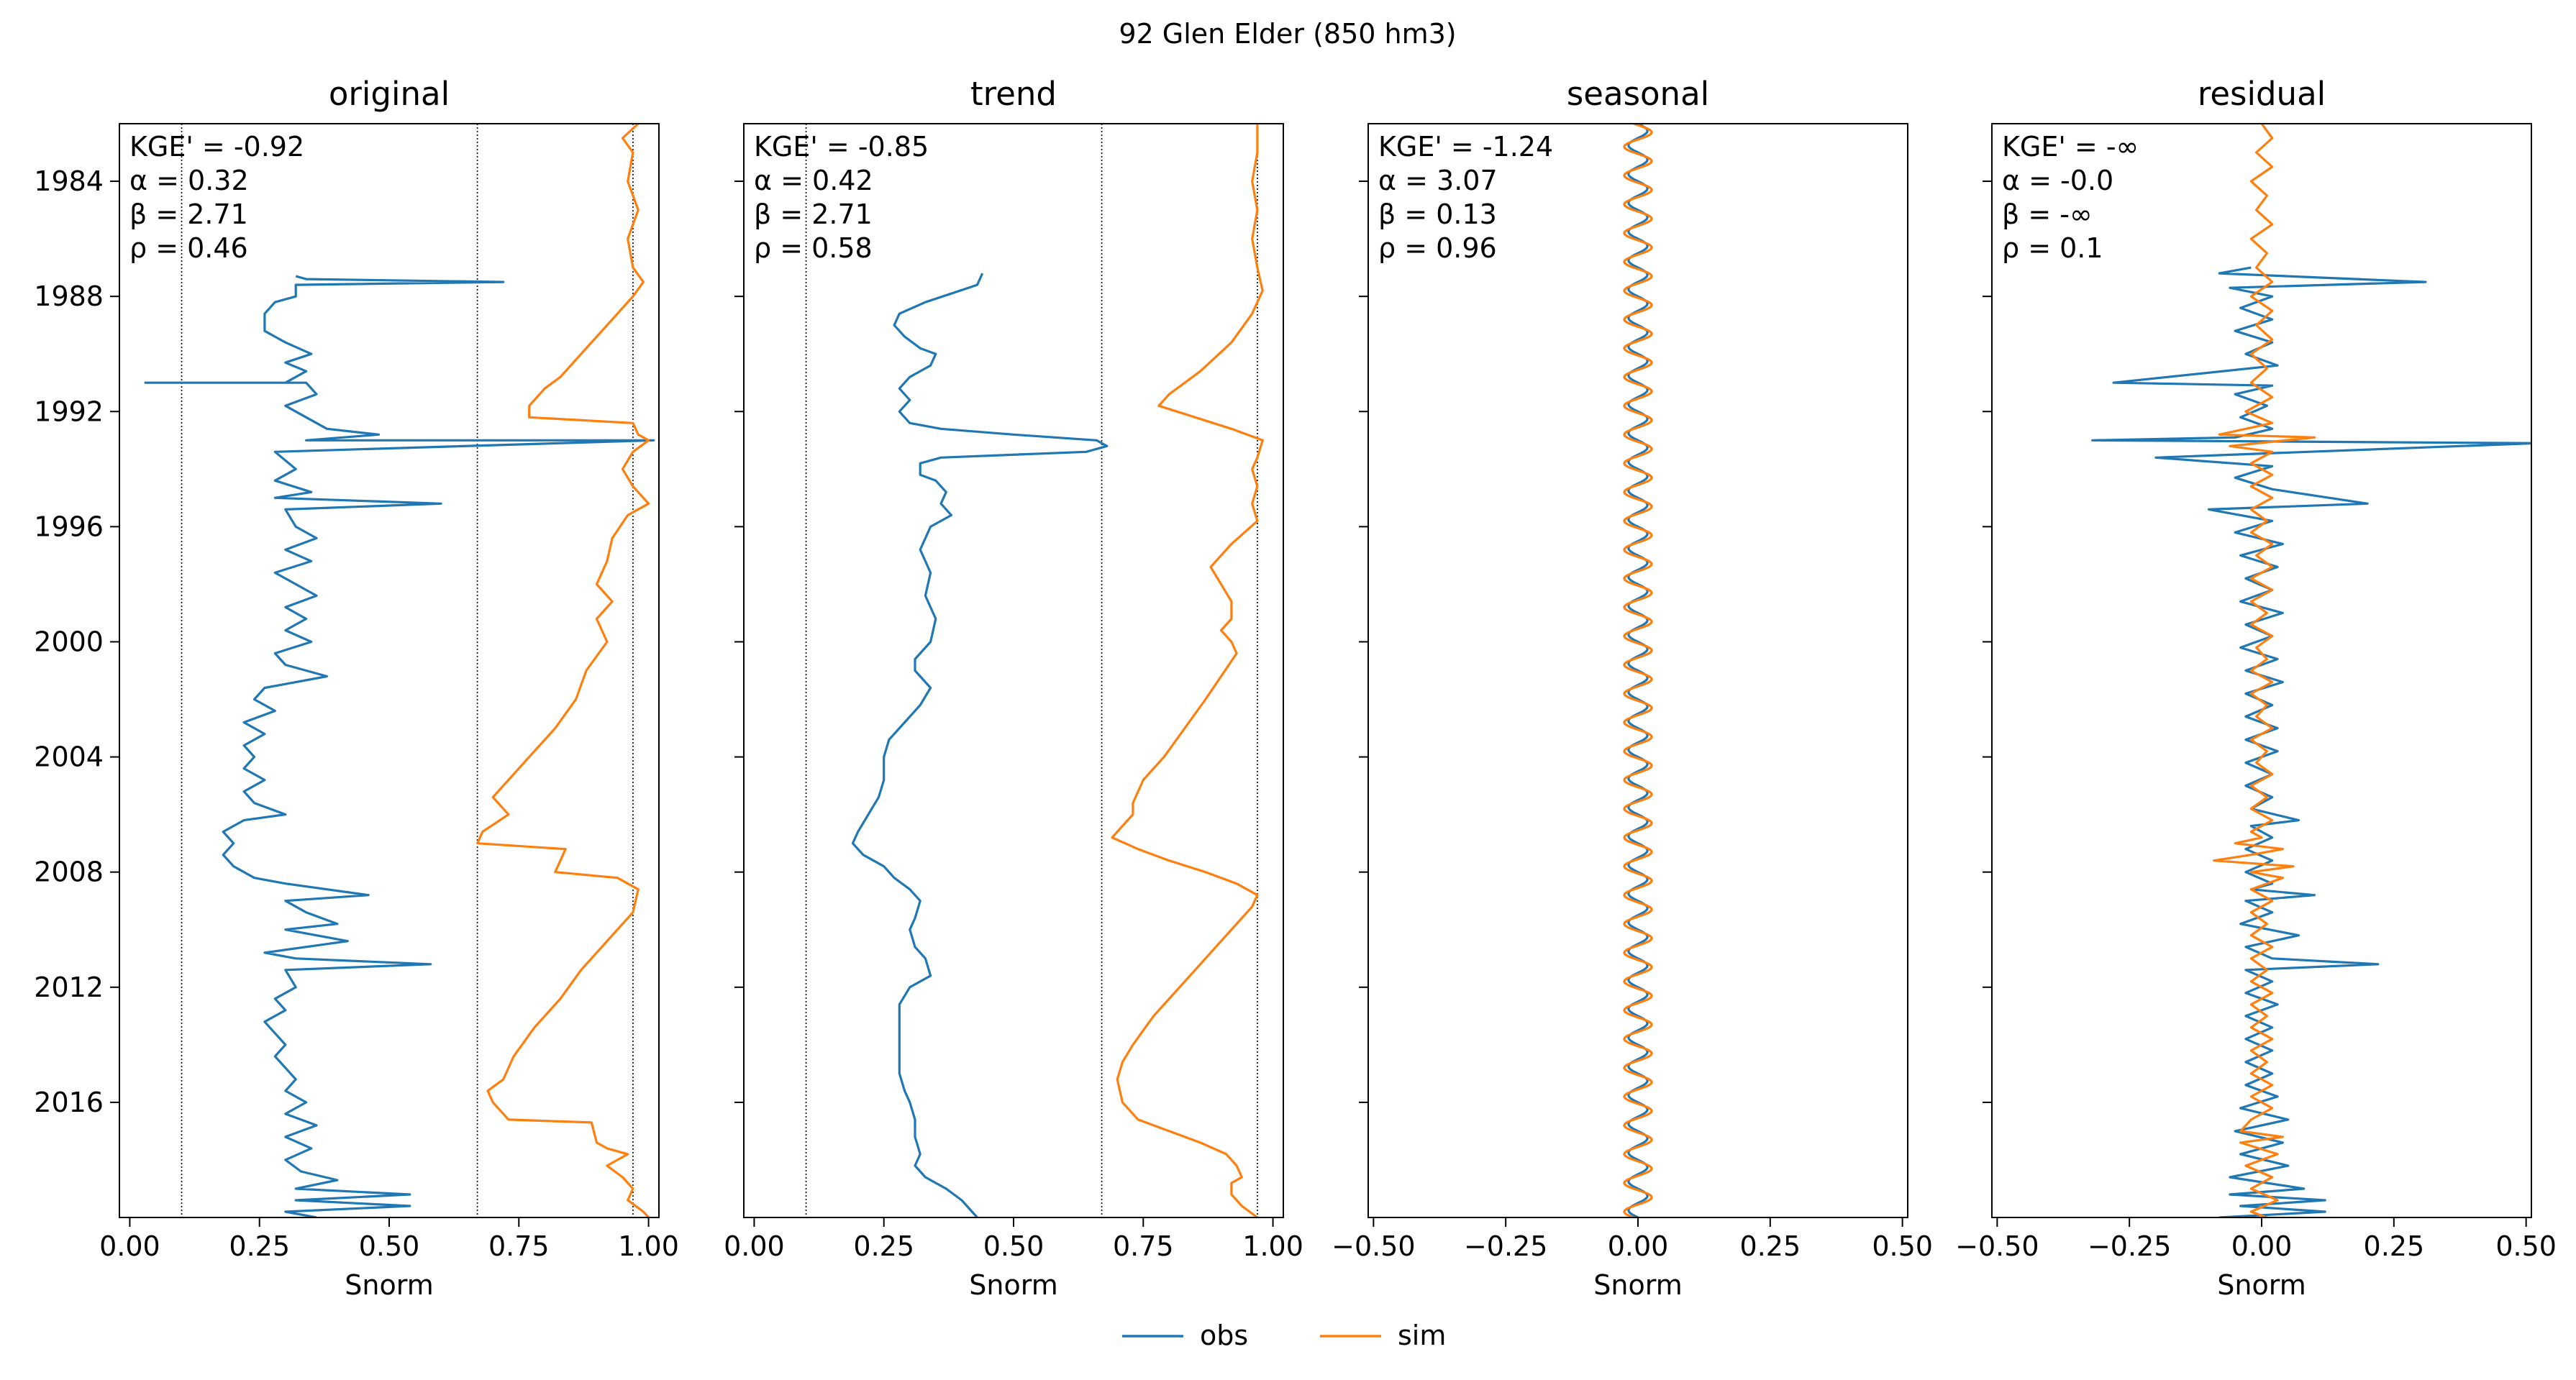 The image size is (2576, 1380). Describe the element at coordinates (69, 987) in the screenshot. I see `y-tick-label: 2012` at that location.